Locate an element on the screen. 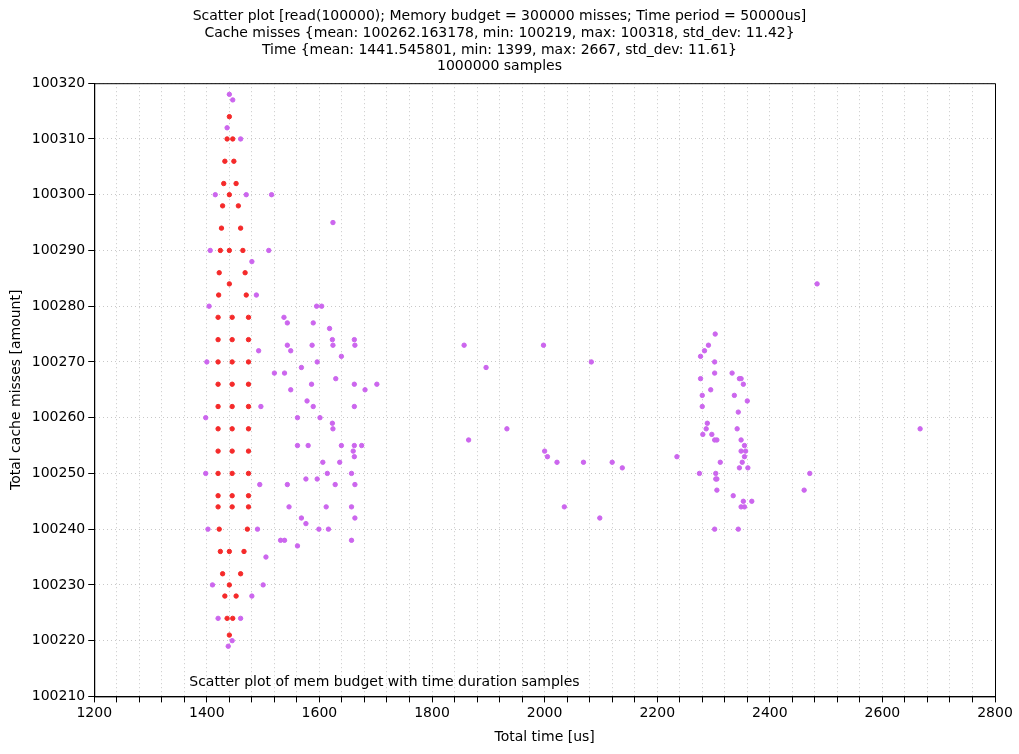  x-tick-label: 2800 is located at coordinates (995, 712).